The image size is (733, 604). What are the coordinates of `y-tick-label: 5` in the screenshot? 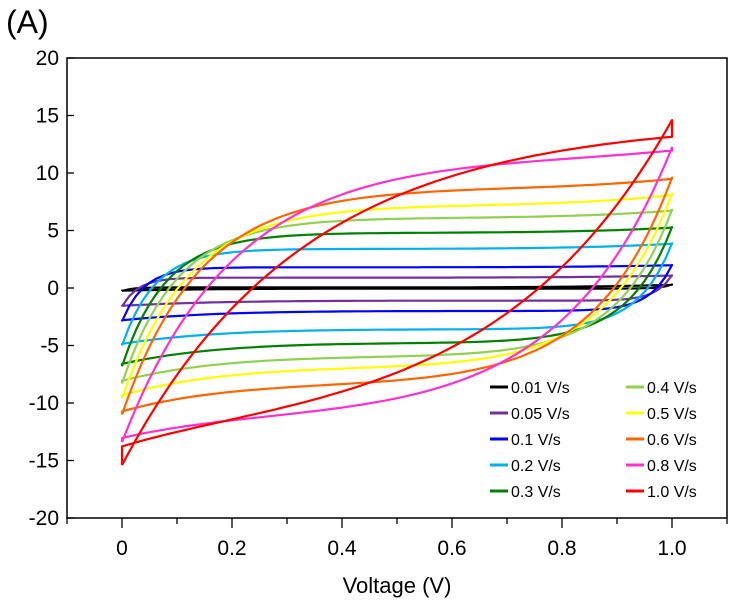 It's located at (53, 231).